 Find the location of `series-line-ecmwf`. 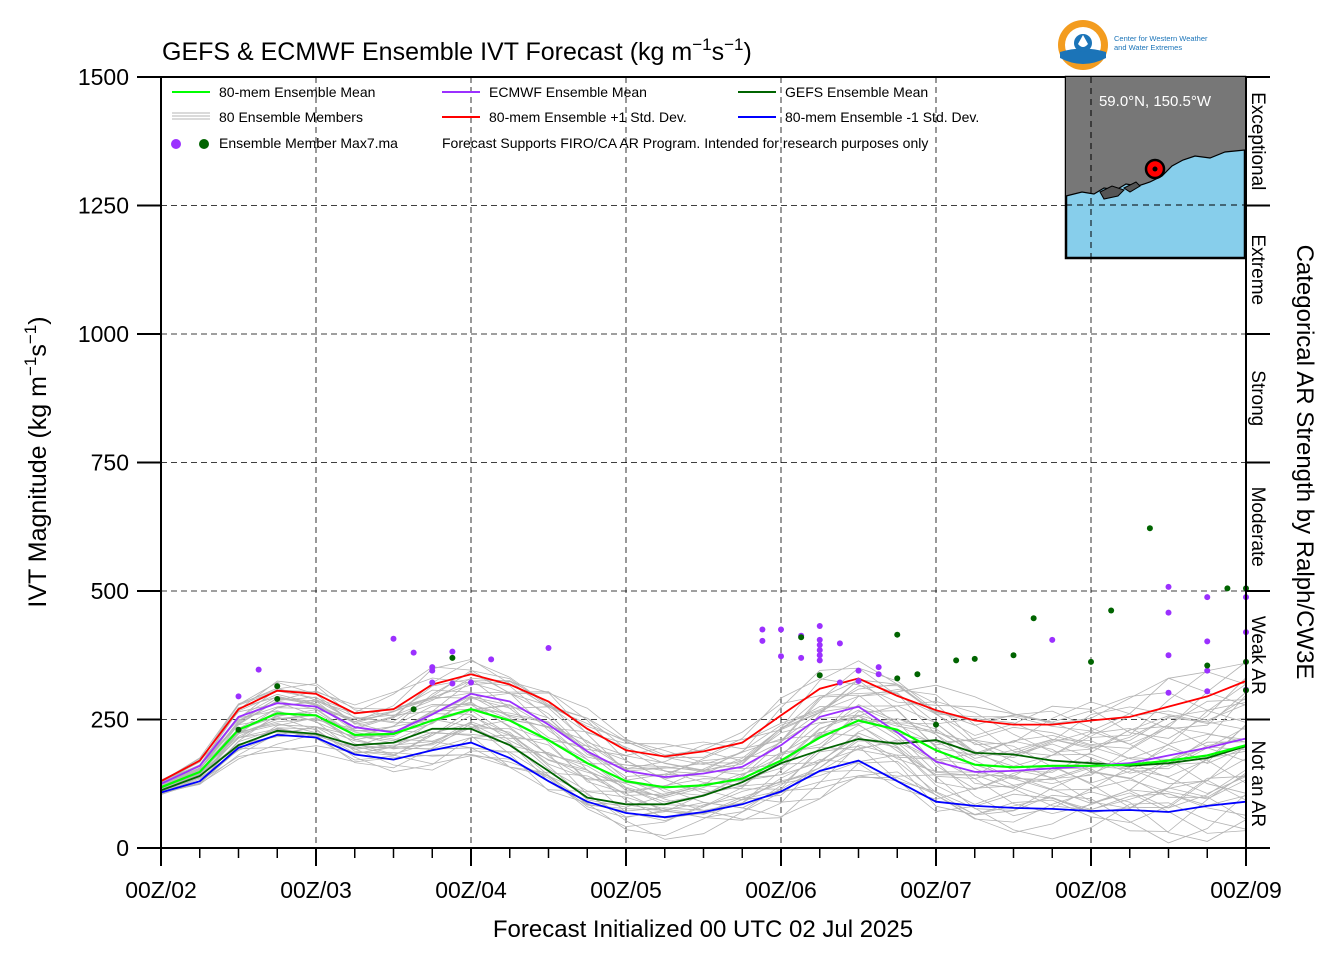

series-line-ecmwf is located at coordinates (703, 738).